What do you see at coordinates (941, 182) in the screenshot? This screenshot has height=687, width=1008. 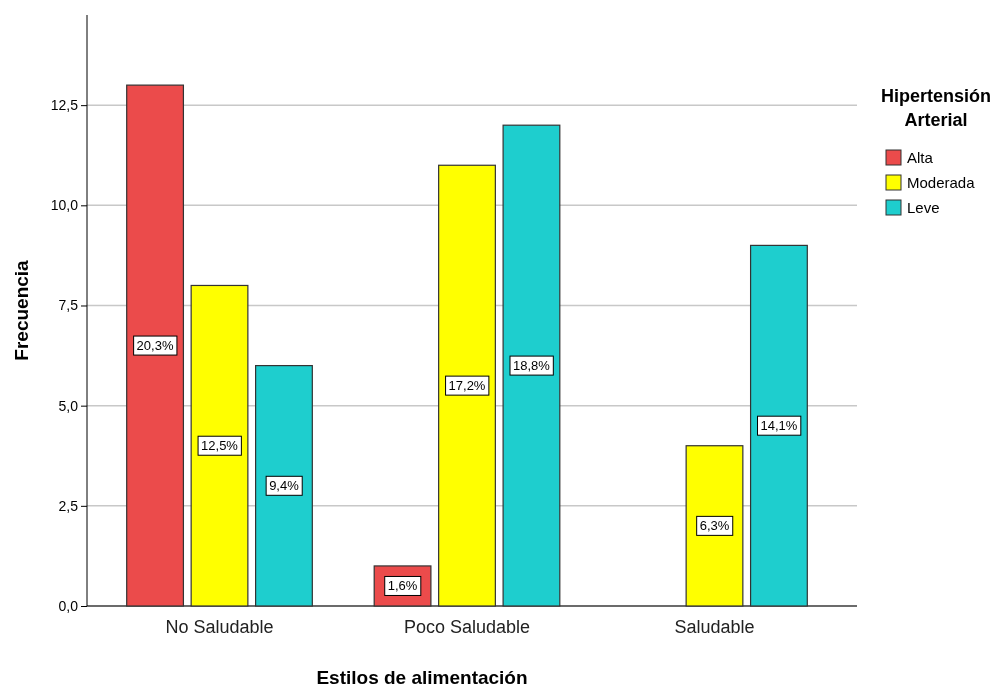 I see `legend-label: Moderada` at bounding box center [941, 182].